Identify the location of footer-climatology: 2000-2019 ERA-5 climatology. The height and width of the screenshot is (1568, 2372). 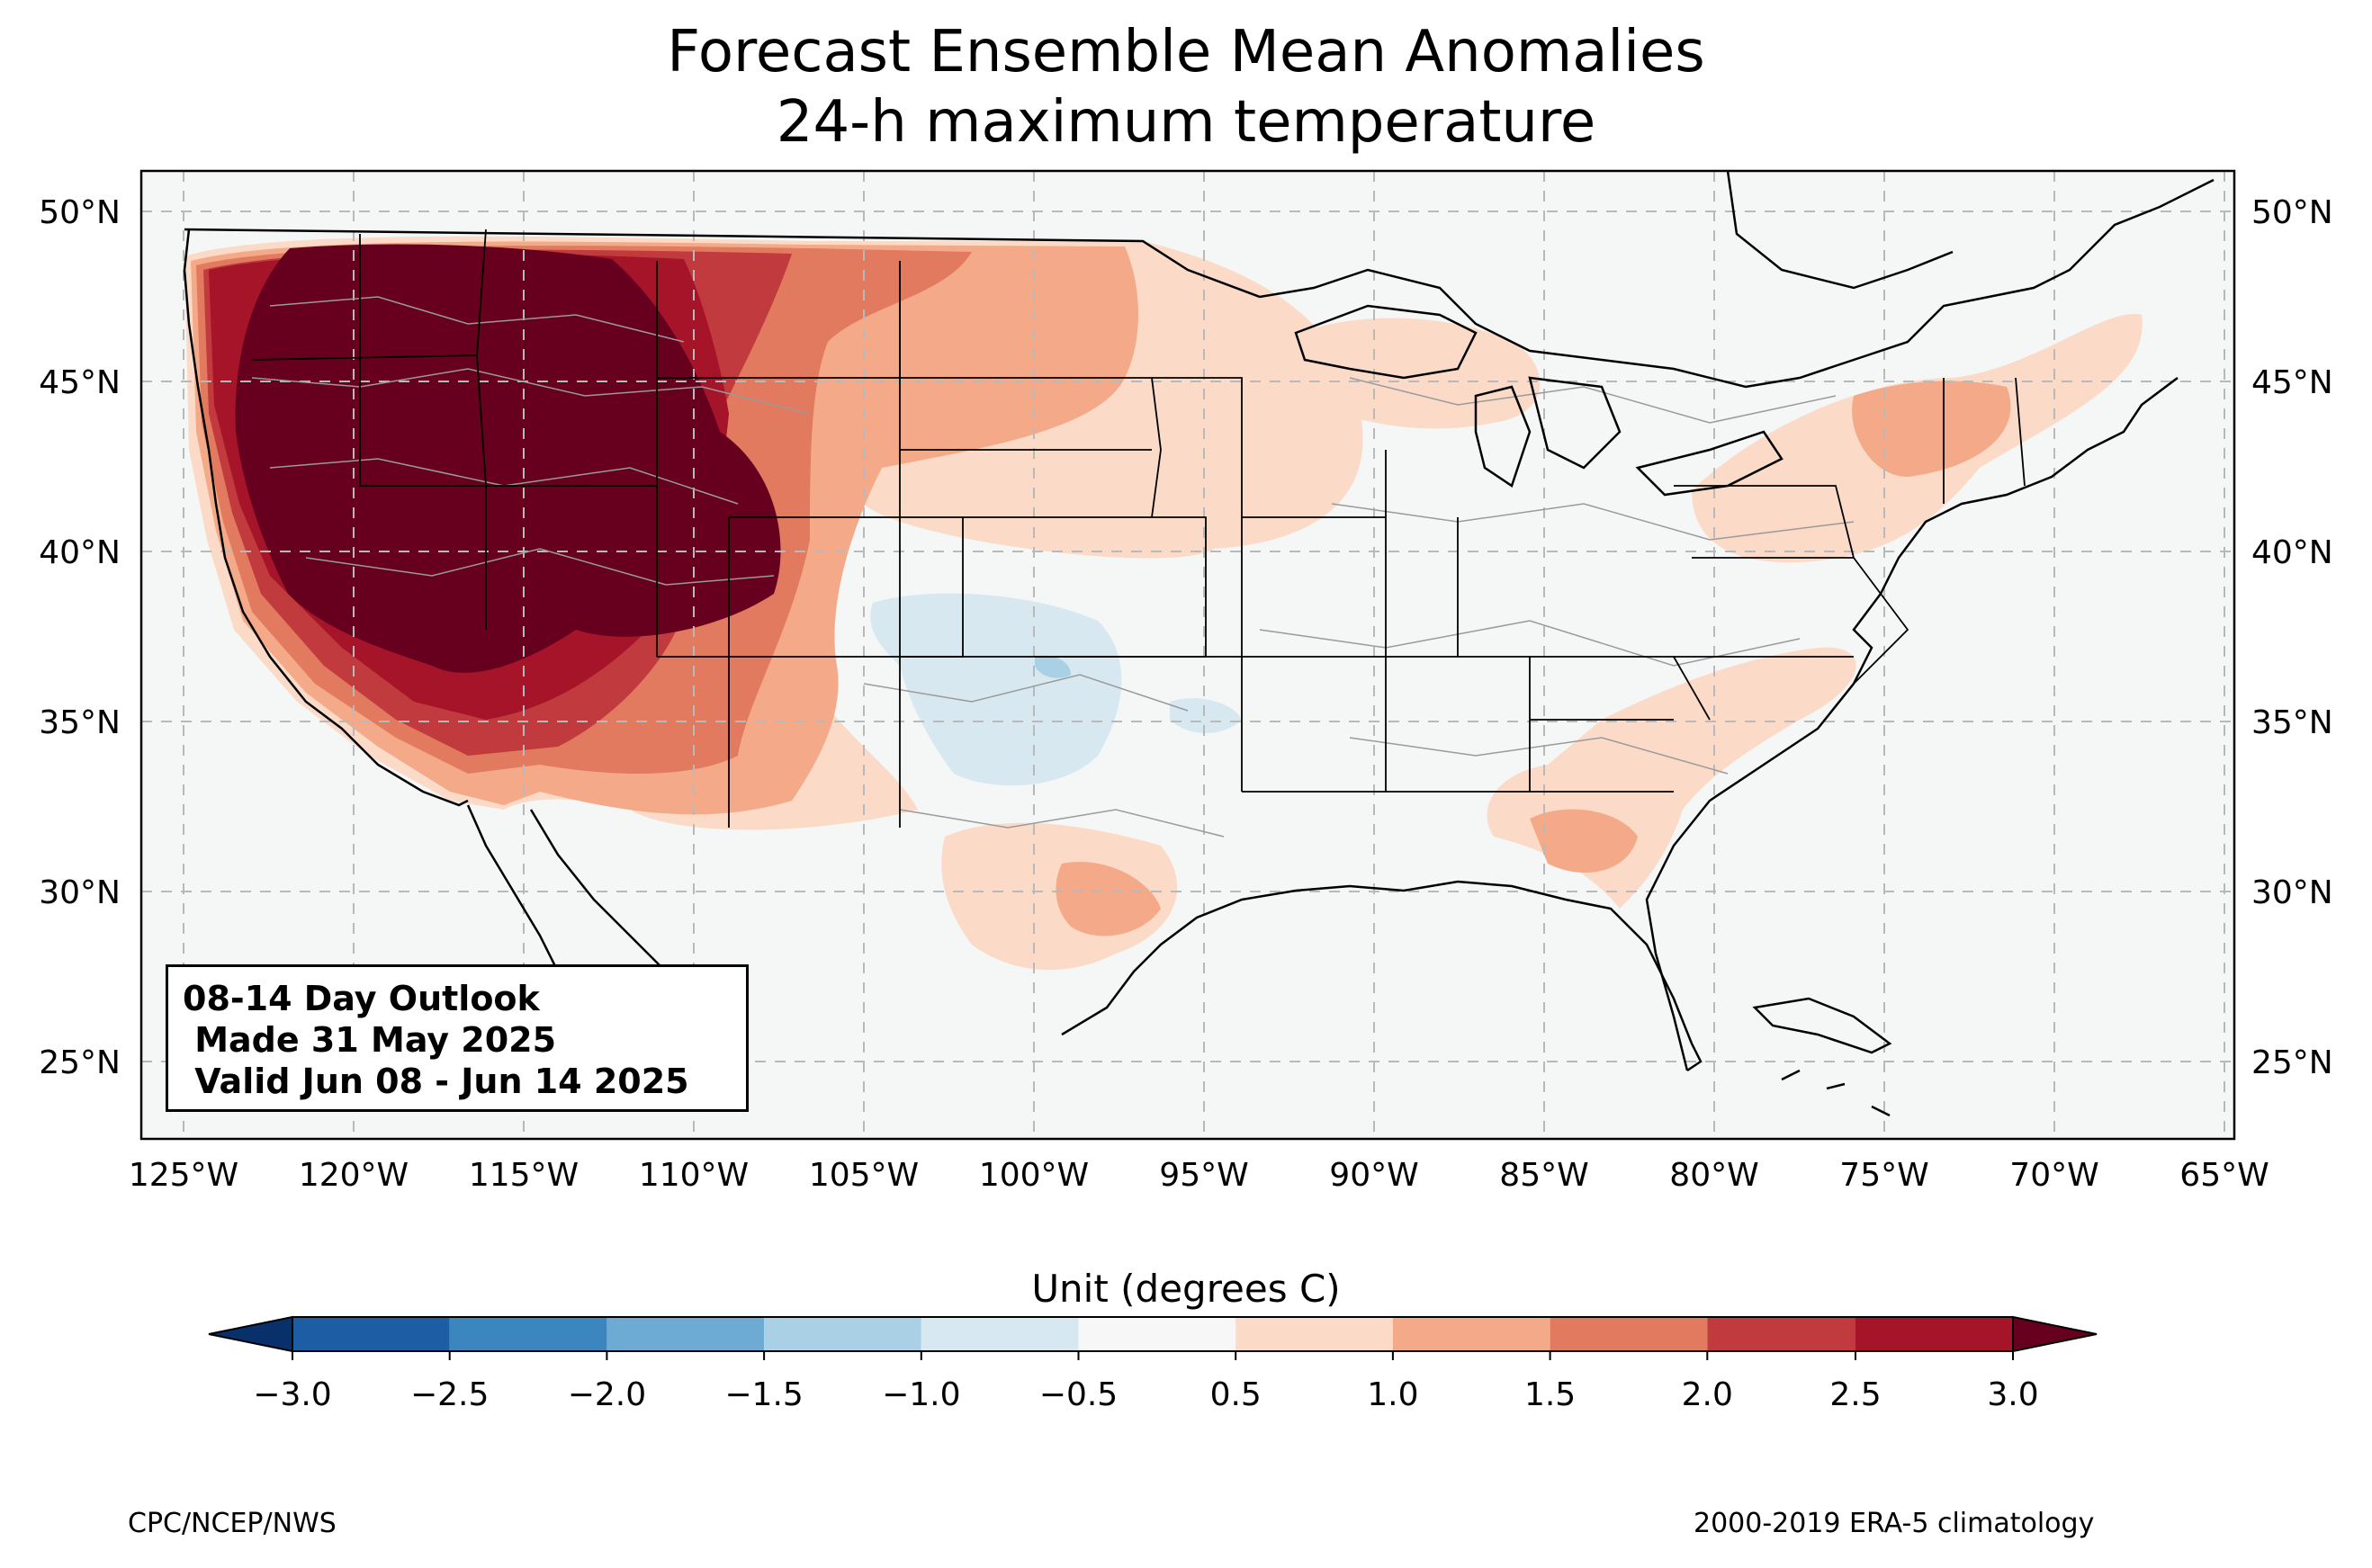
(1895, 1523).